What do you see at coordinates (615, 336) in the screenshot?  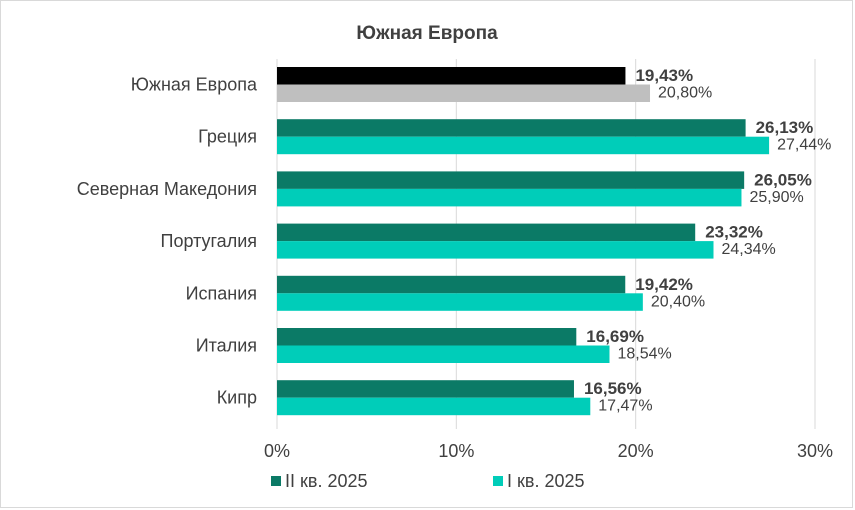 I see `data-label: 16,69%` at bounding box center [615, 336].